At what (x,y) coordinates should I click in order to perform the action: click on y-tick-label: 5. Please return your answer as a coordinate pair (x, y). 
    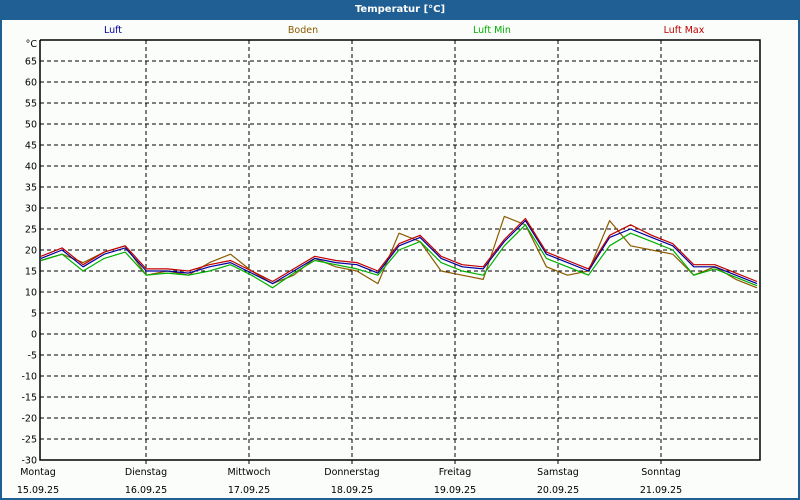
    Looking at the image, I should click on (34, 314).